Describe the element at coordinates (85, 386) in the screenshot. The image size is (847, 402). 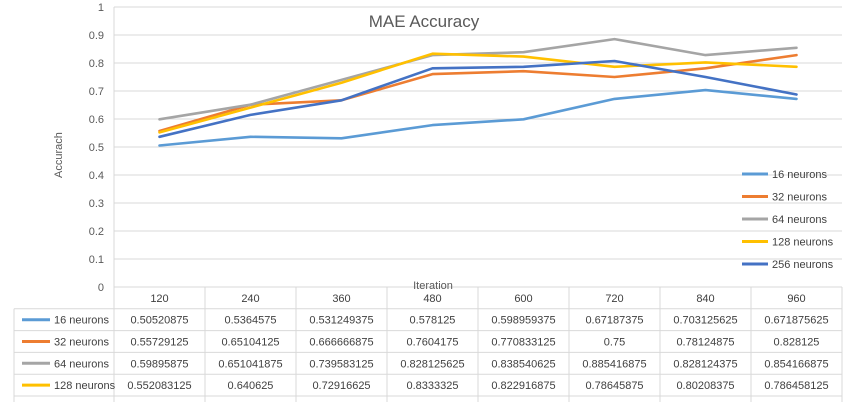
I see `table-series-name: 128 neurons` at that location.